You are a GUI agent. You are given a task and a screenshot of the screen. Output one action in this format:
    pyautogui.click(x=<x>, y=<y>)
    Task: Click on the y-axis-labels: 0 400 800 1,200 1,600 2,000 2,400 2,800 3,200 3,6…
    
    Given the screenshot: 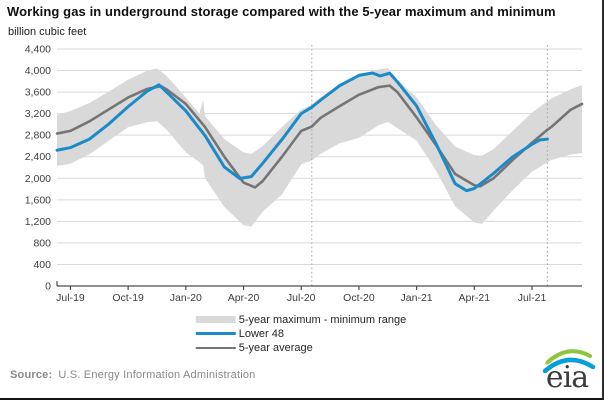 What is the action you would take?
    pyautogui.click(x=38, y=168)
    